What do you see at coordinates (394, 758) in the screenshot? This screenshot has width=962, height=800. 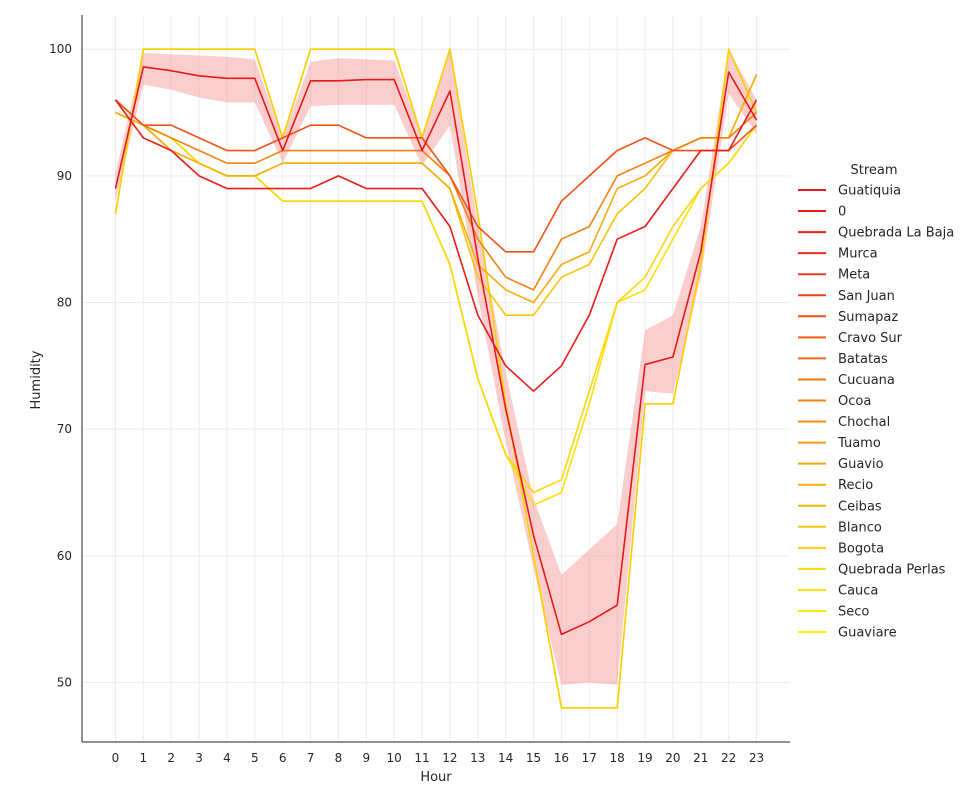 I see `x-tick-label: 10` at bounding box center [394, 758].